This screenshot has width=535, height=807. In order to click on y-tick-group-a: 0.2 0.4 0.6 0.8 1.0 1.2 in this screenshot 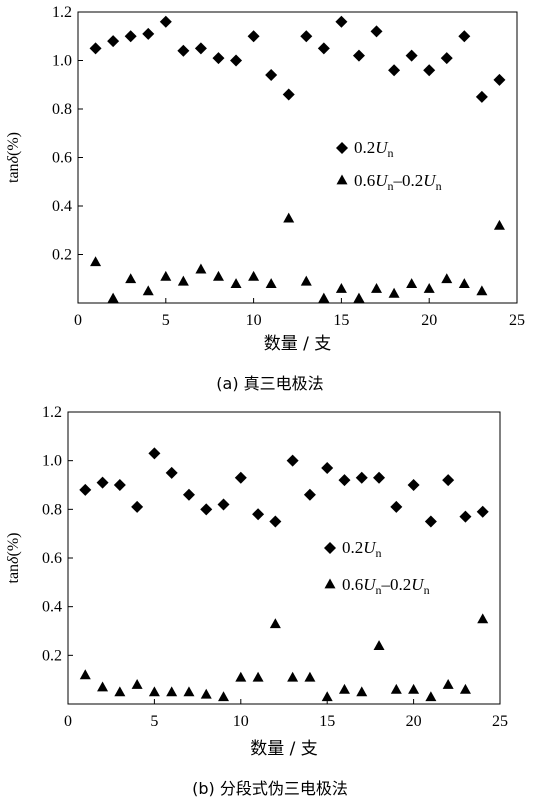, I will do `click(67, 134)`.